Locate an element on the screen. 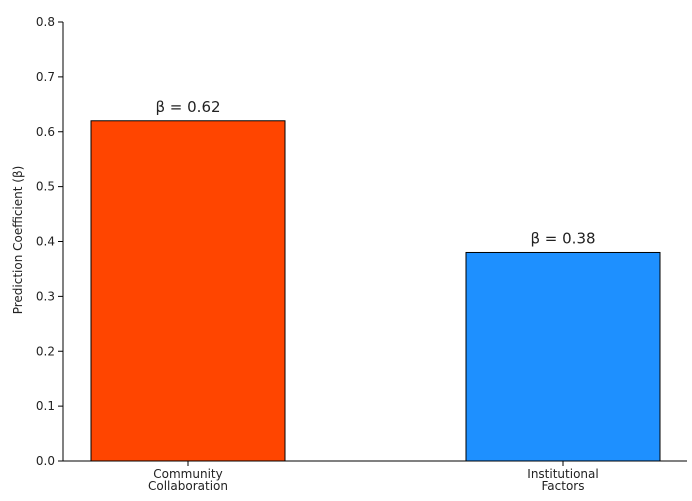 The image size is (692, 501). bar-value-label: β = 0.38 is located at coordinates (562, 238).